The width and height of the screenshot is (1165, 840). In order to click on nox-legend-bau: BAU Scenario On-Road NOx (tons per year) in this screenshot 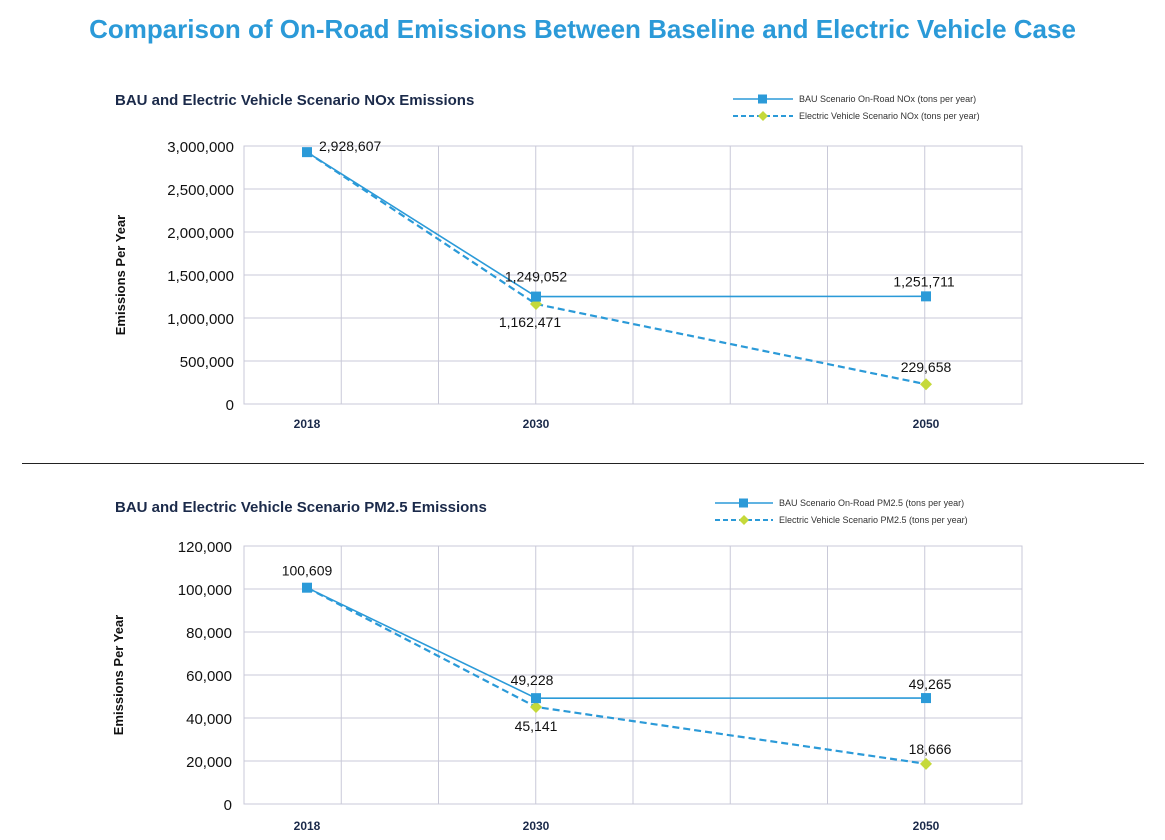, I will do `click(856, 98)`.